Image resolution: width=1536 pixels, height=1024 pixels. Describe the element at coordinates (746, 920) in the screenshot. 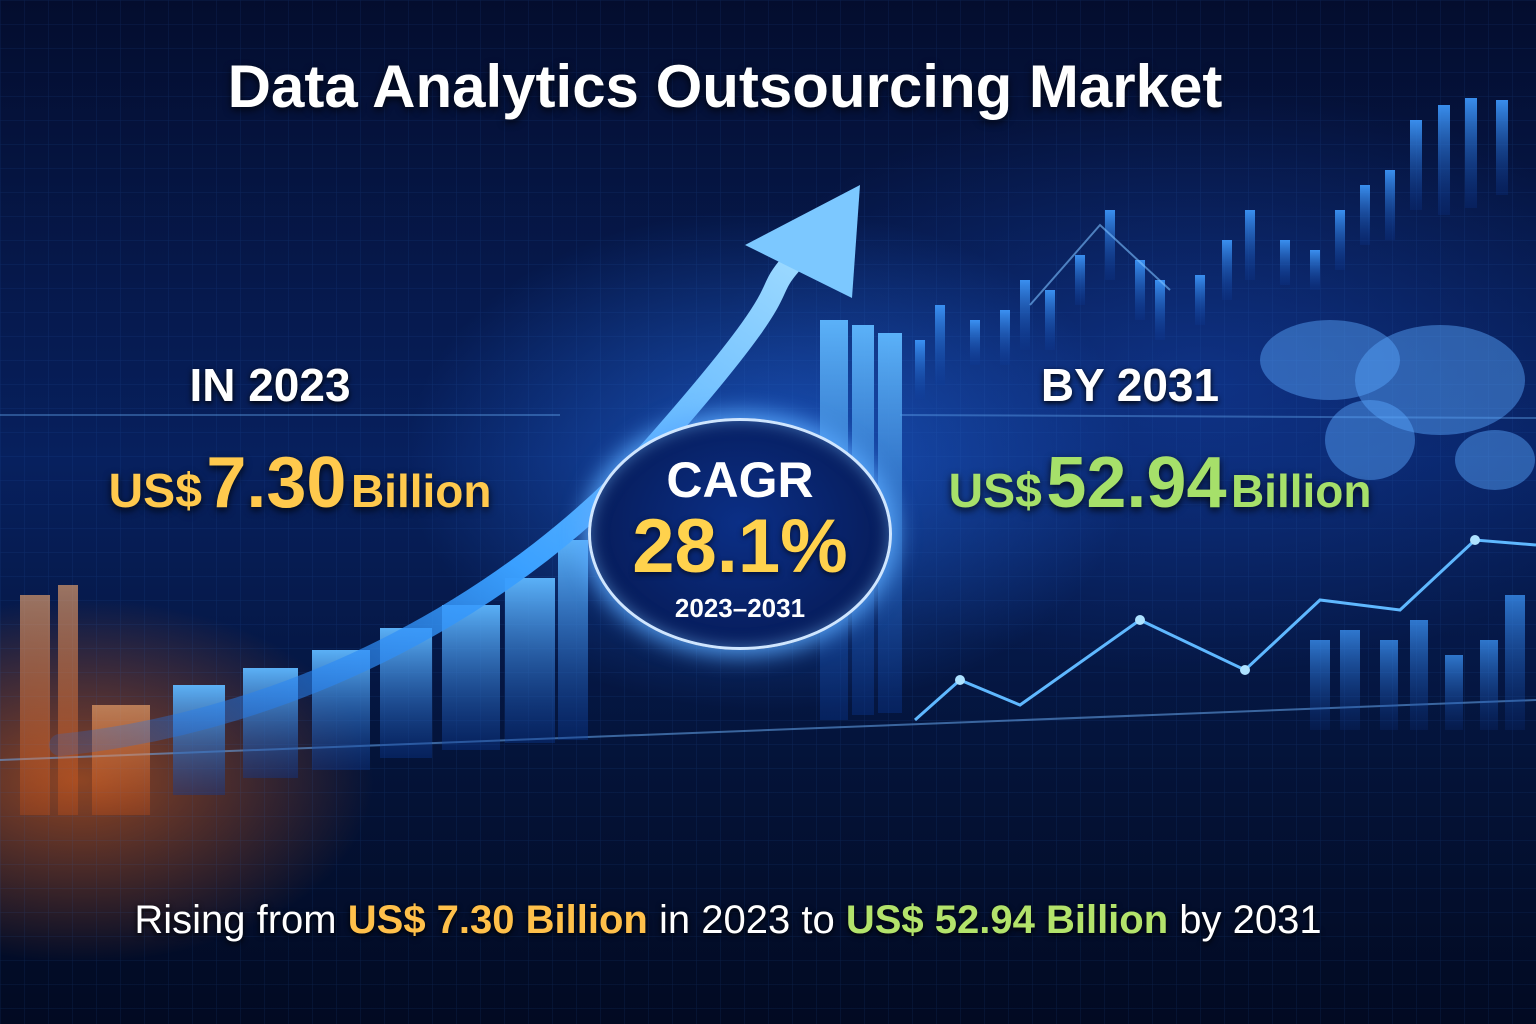

I see `caption-part-2: in 2023 to` at that location.